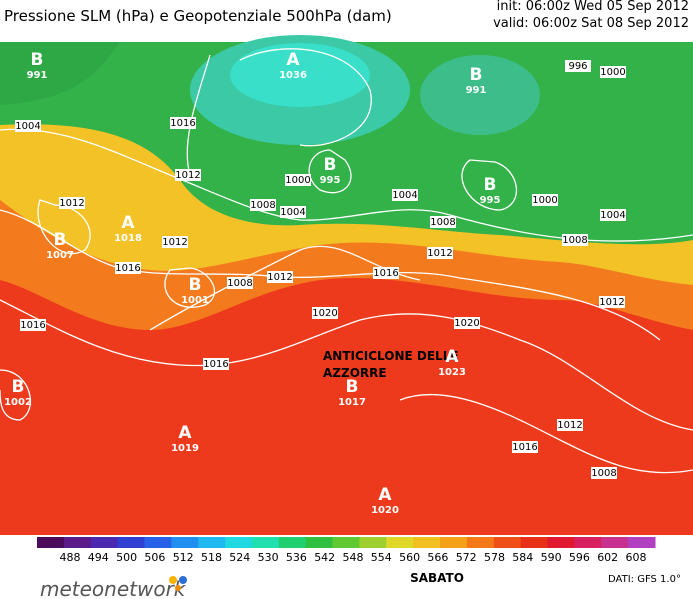  What do you see at coordinates (494, 557) in the screenshot?
I see `colorbar-label: 578` at bounding box center [494, 557].